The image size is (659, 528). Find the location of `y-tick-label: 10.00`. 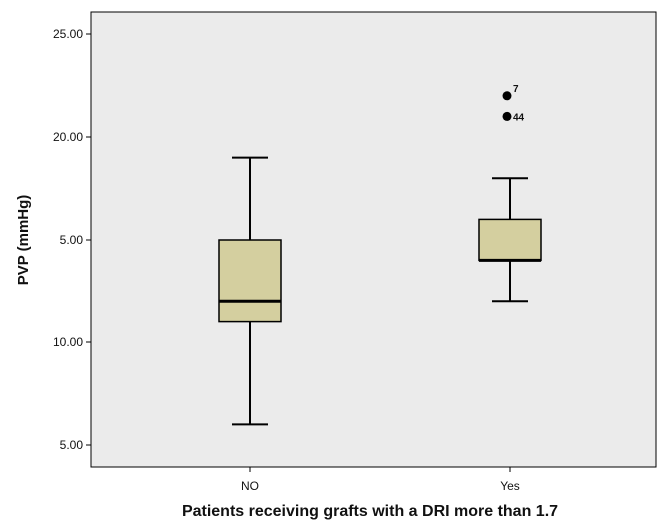

y-tick-label: 10.00 is located at coordinates (68, 342).